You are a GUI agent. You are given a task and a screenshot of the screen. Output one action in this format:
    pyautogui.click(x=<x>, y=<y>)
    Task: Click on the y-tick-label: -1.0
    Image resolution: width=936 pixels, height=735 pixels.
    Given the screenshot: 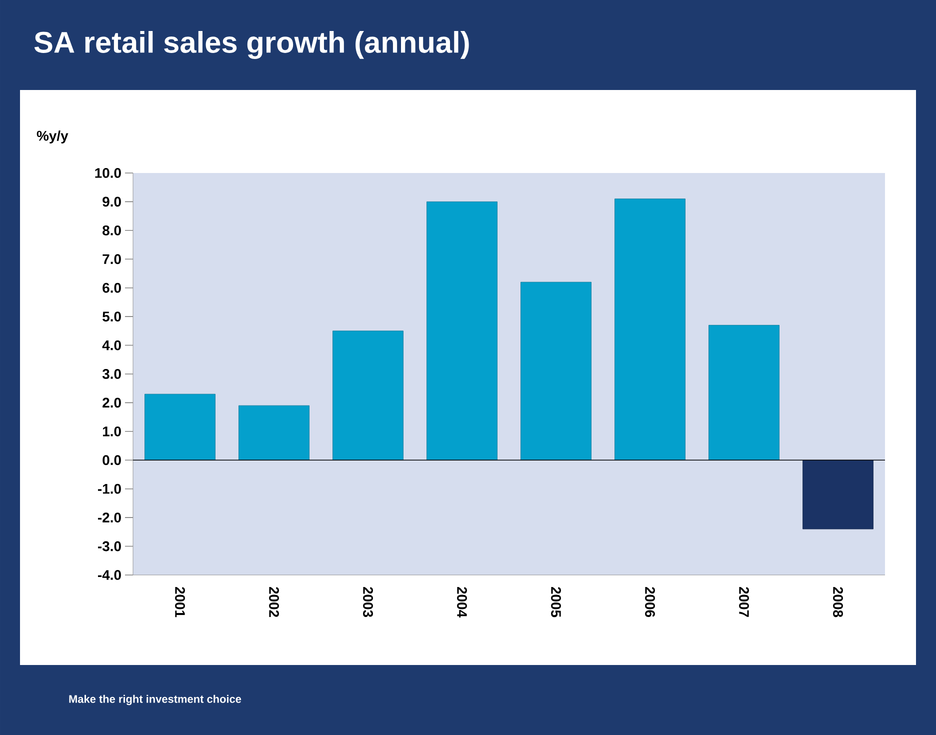 What is the action you would take?
    pyautogui.click(x=109, y=489)
    